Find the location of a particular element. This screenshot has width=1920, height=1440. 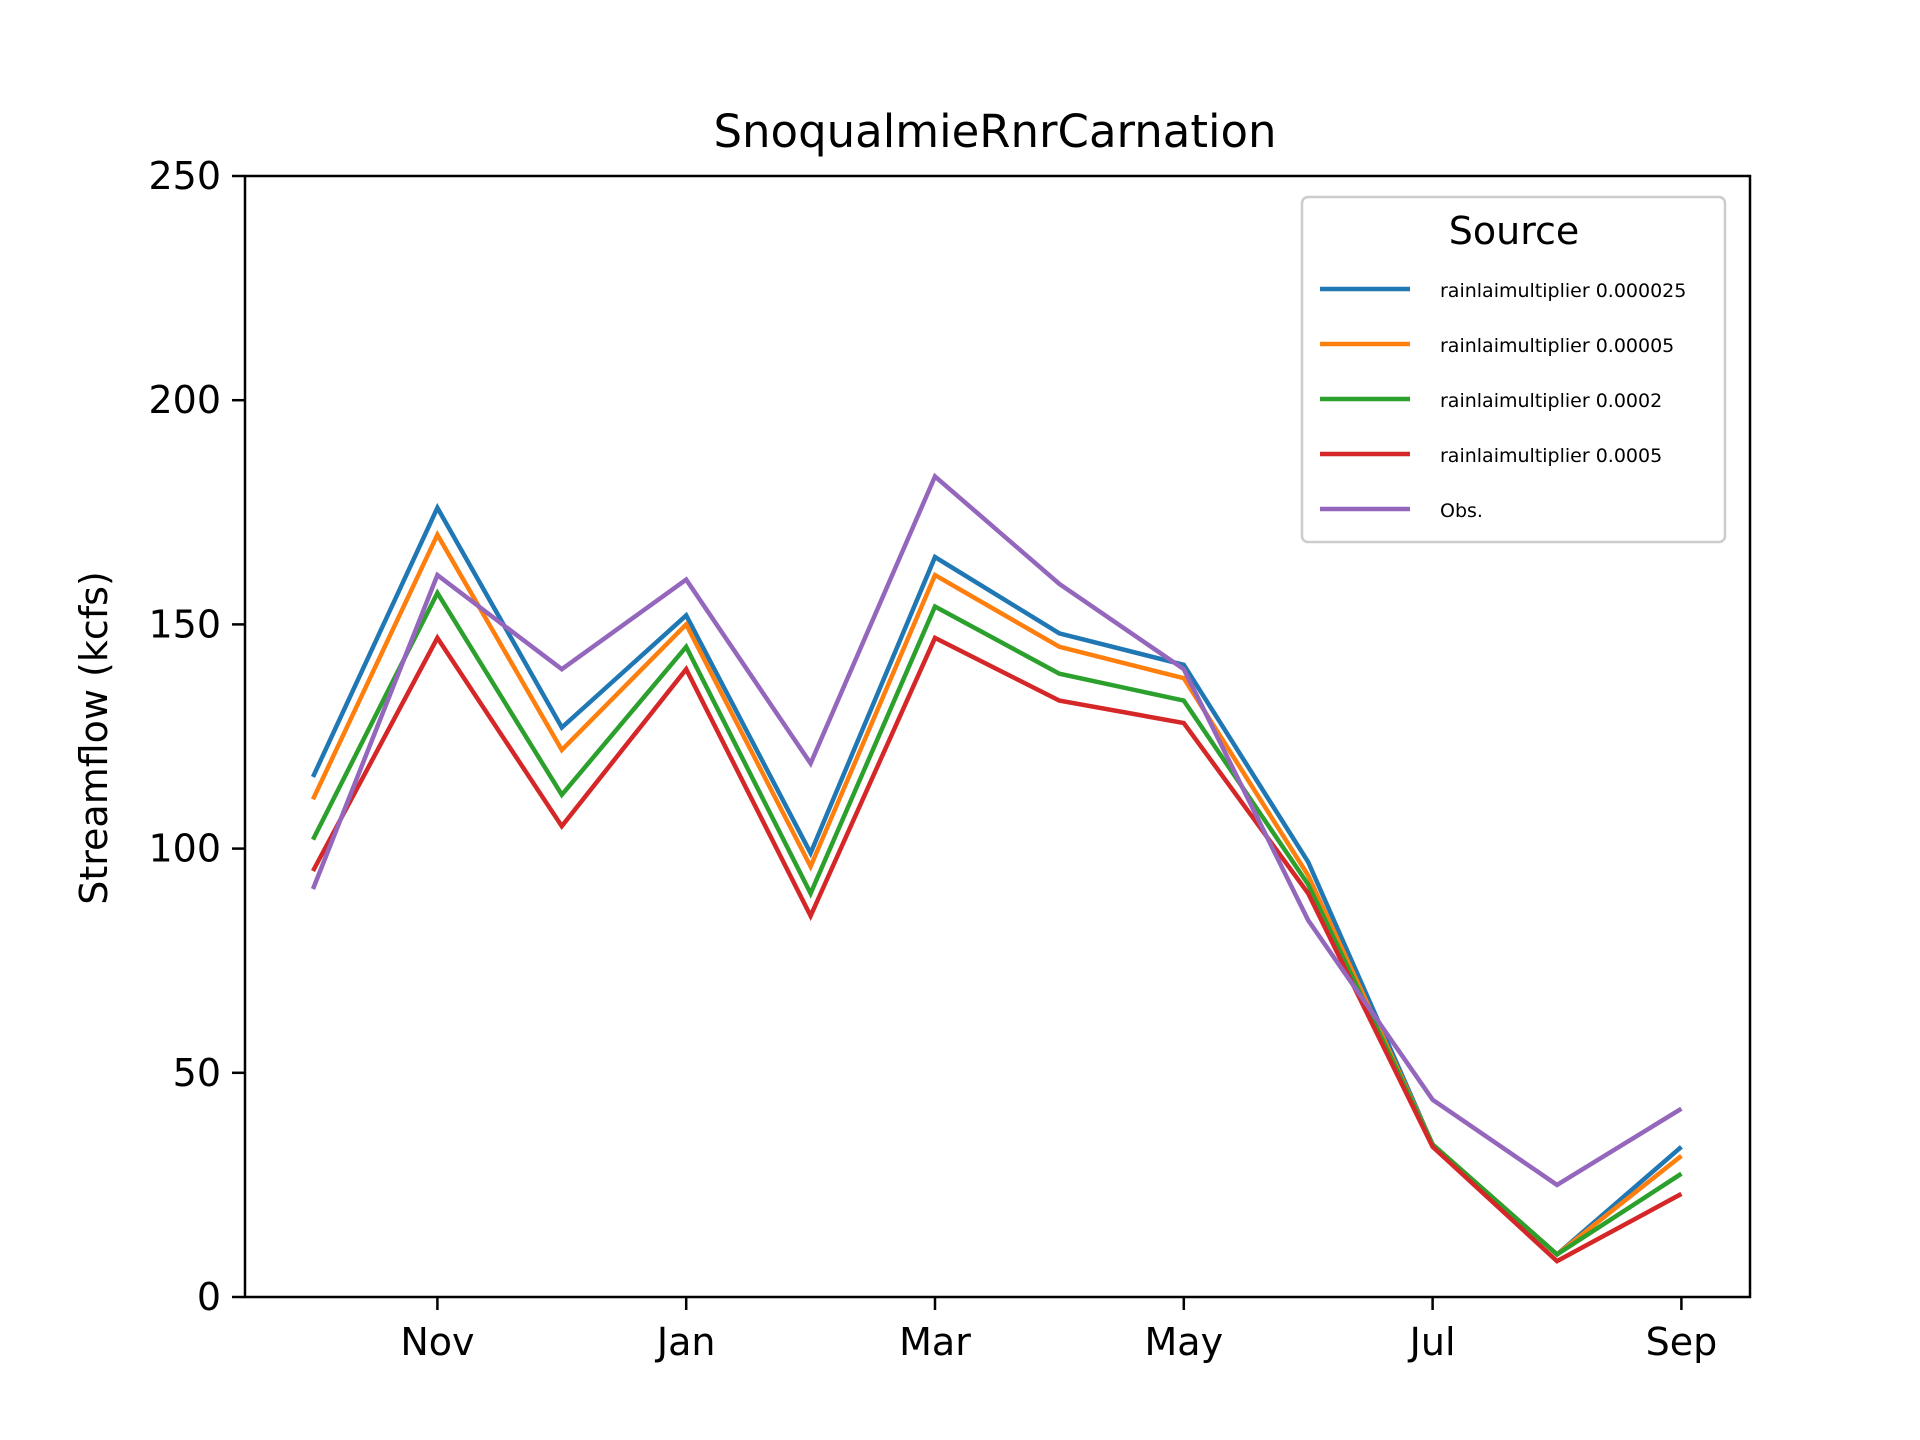

legend-entry-label: rainlaimultiplier 0.0002 is located at coordinates (1551, 401).